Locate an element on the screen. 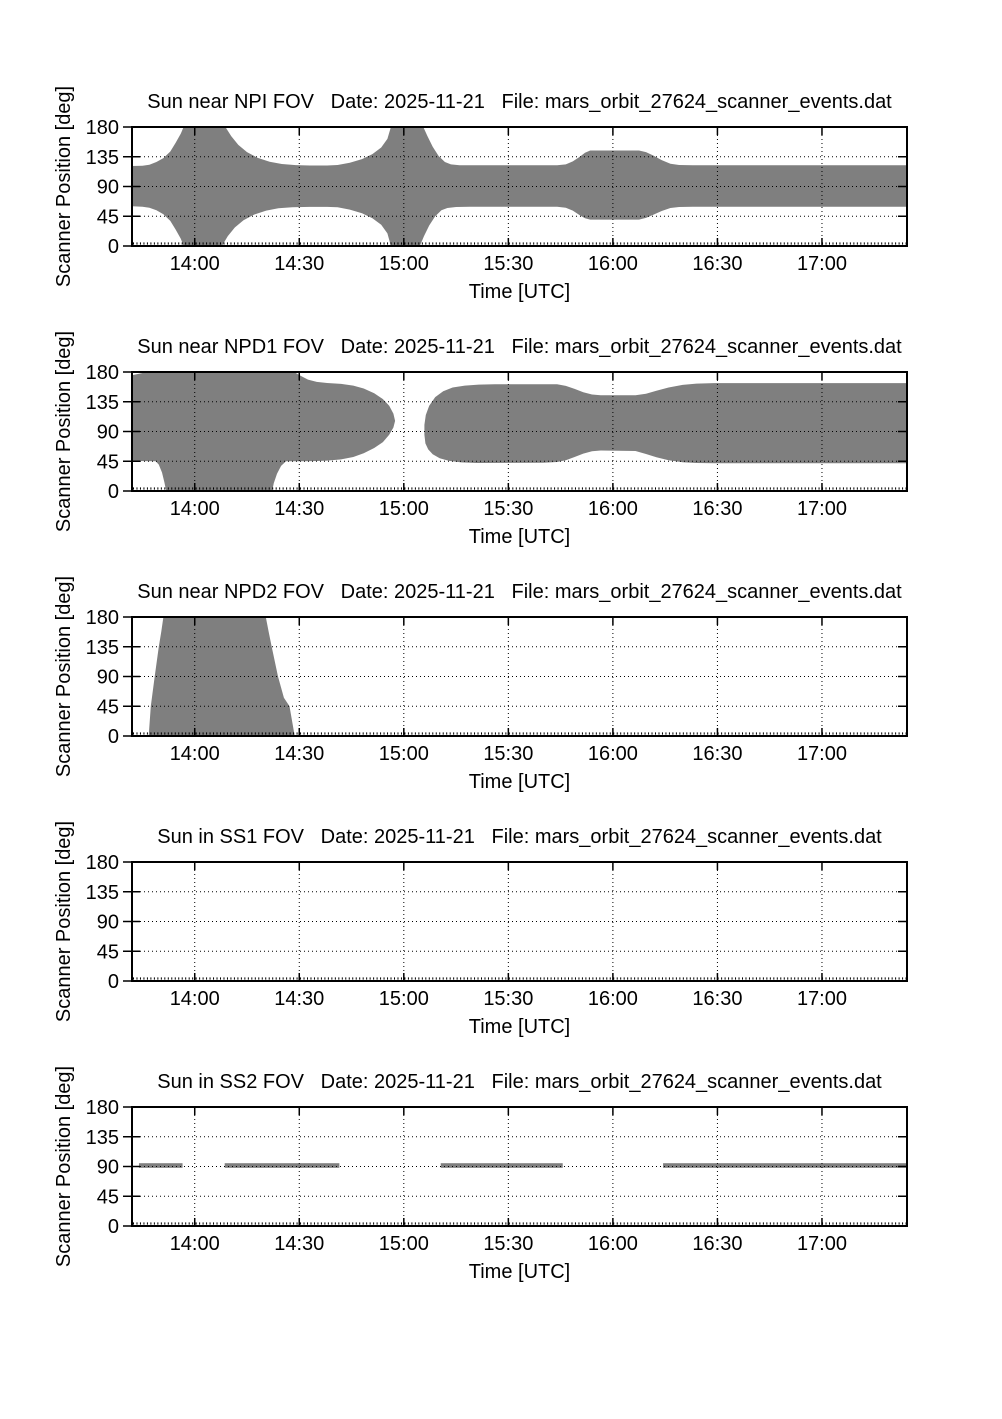 This screenshot has width=1002, height=1419. sun-near-npd1-left-blob is located at coordinates (264, 431).